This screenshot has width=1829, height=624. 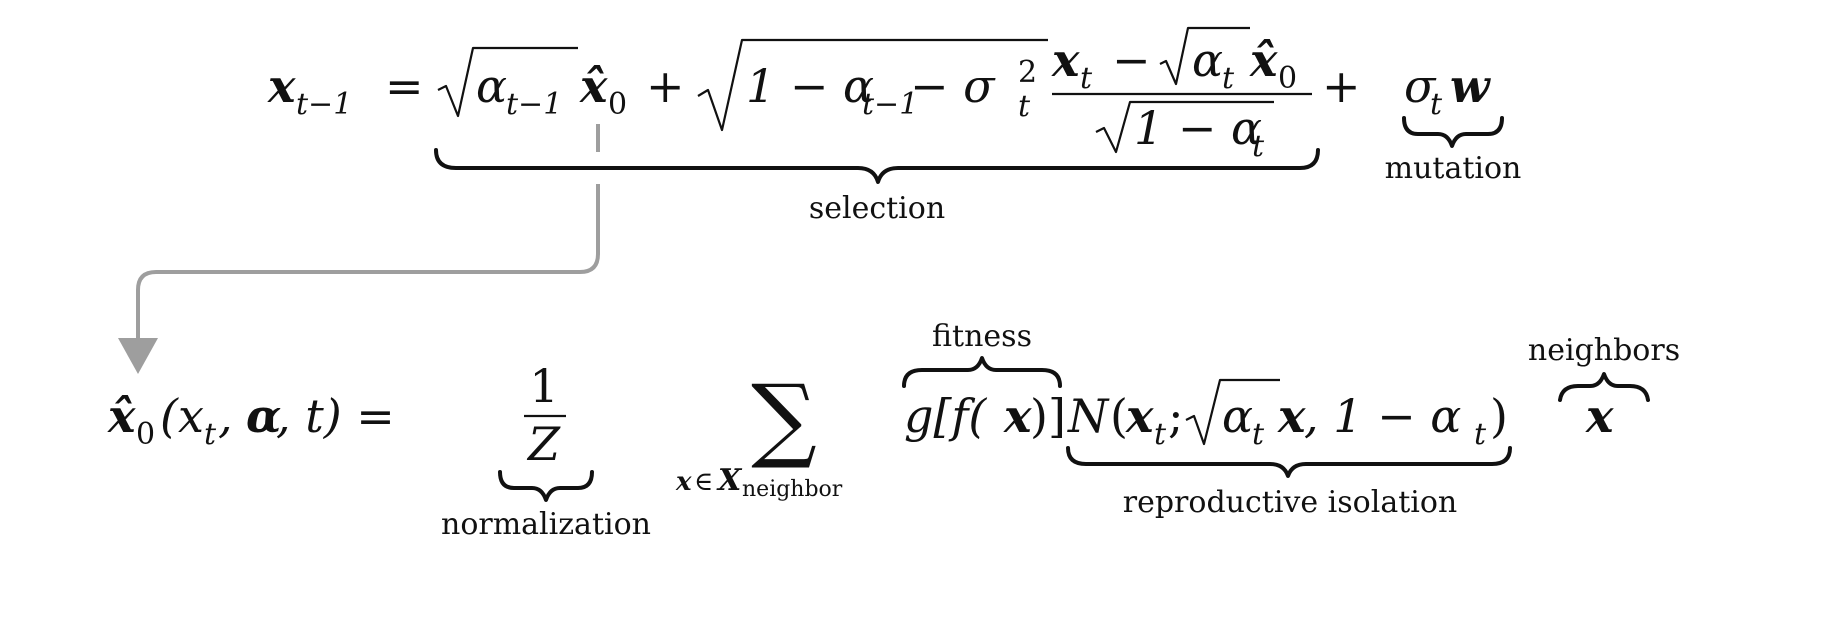 What do you see at coordinates (1470, 86) in the screenshot?
I see `w: w` at bounding box center [1470, 86].